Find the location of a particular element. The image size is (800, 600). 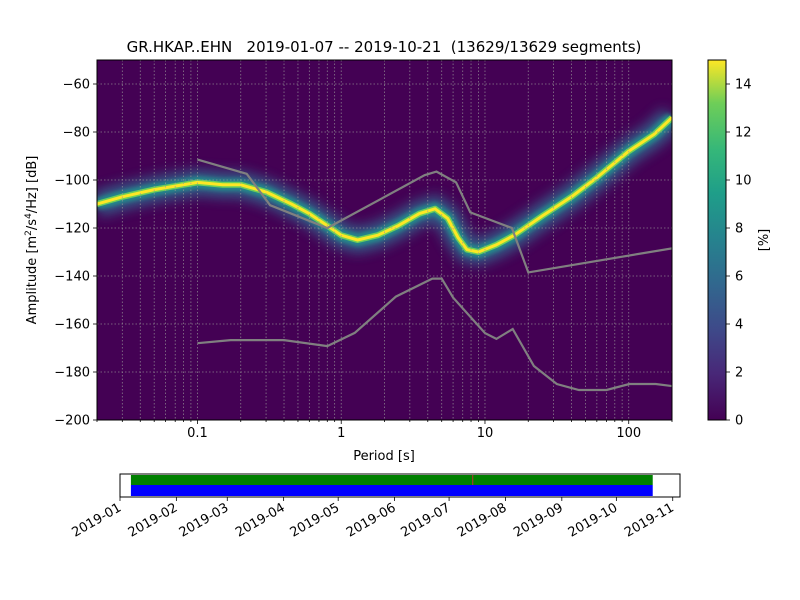

date-tick-label: 2019-05 is located at coordinates (315, 520).